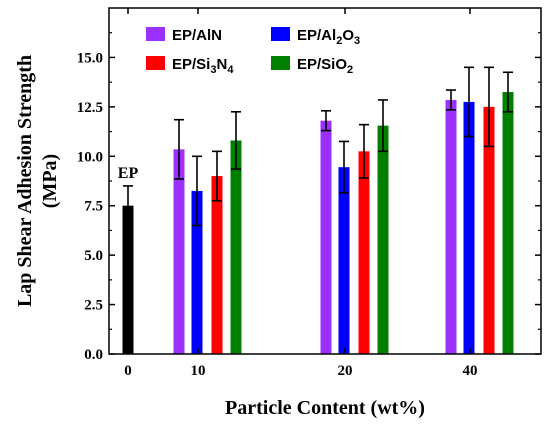  I want to click on legend: EP/AlN EP/Al2O3 EP/Si3N4 EP/SiO2, so click(253, 51).